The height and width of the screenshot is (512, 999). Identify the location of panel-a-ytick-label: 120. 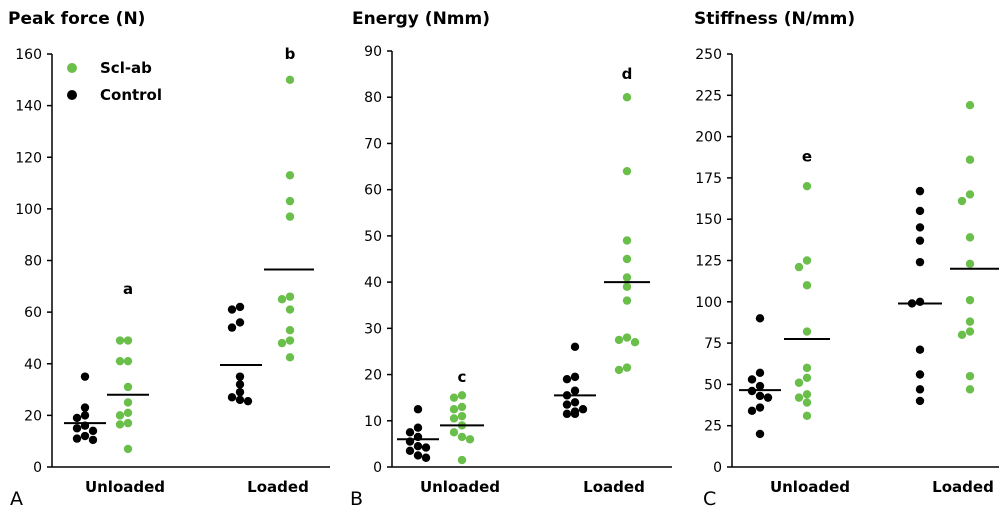
(28, 158).